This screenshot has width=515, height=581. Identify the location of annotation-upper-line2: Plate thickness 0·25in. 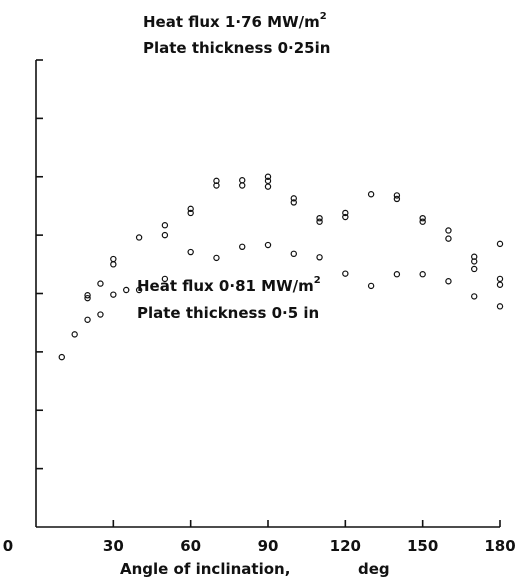
(236, 48).